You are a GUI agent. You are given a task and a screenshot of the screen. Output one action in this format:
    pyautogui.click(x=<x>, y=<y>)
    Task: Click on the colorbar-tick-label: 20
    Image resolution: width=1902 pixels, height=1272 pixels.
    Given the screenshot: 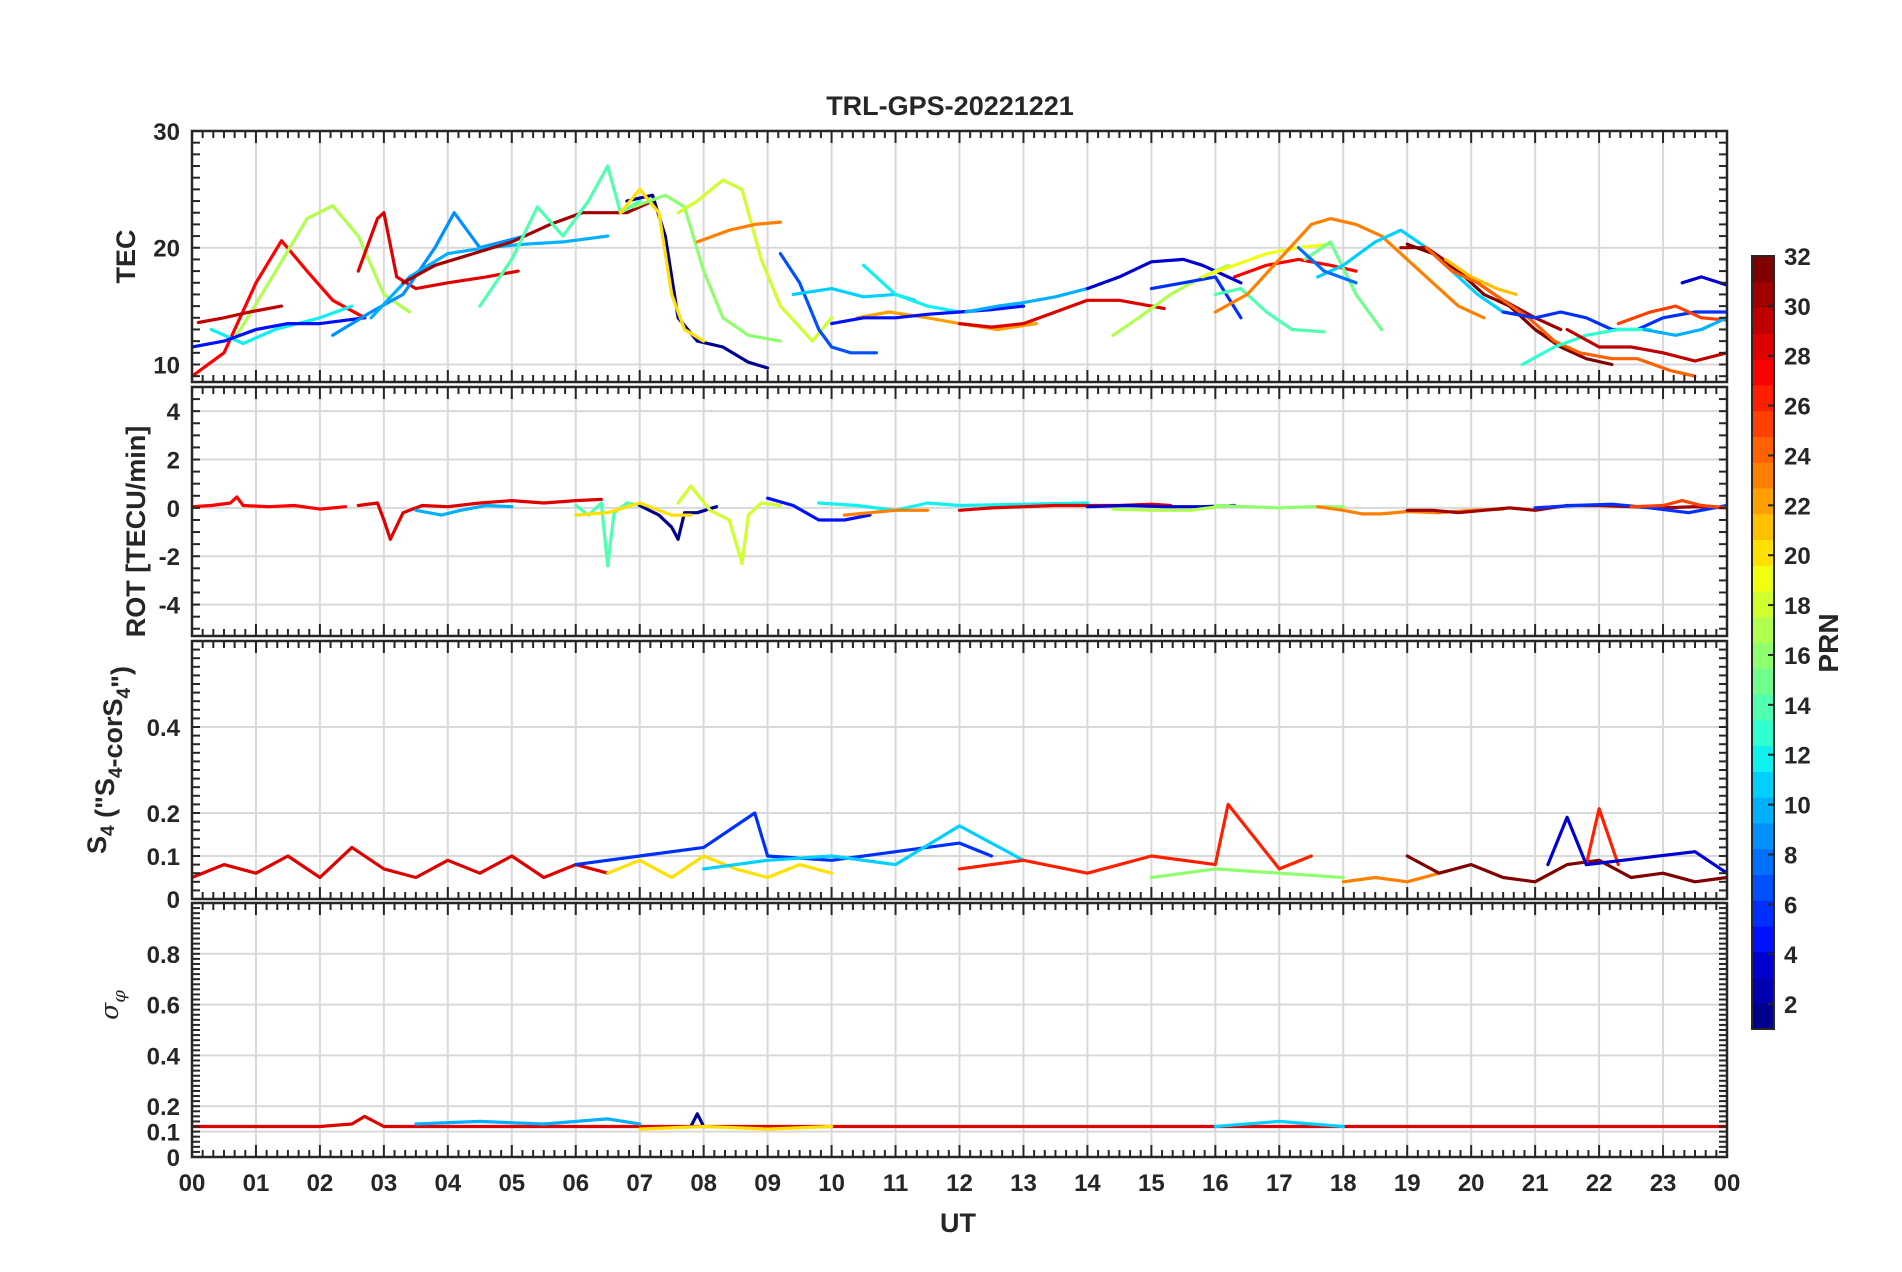 What is the action you would take?
    pyautogui.click(x=1797, y=556)
    